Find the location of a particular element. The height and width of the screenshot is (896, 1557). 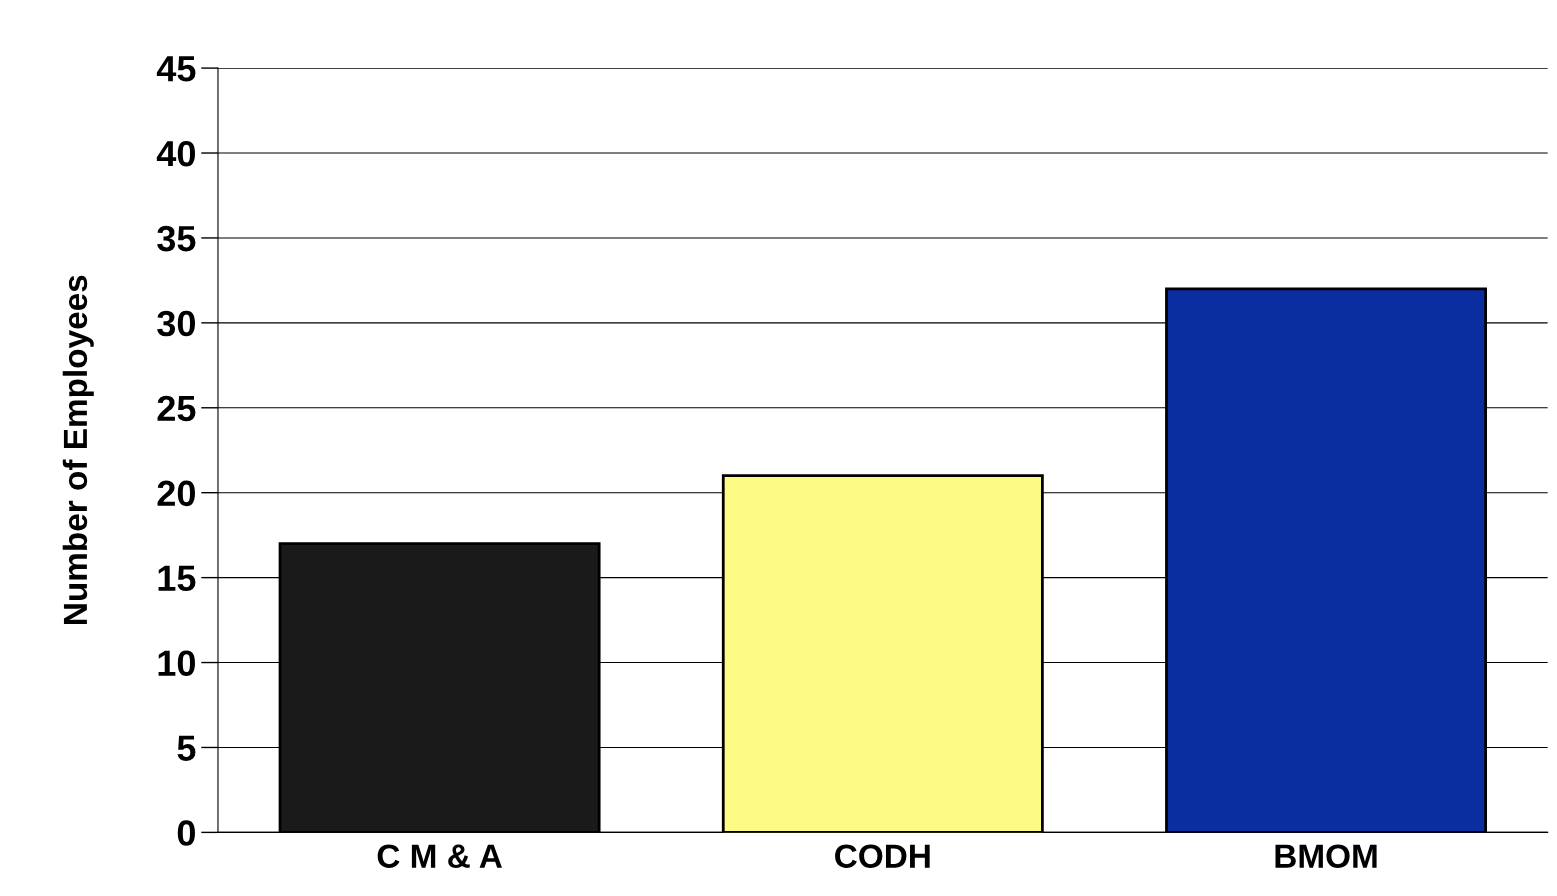

y-tick-label: 25 is located at coordinates (176, 408).